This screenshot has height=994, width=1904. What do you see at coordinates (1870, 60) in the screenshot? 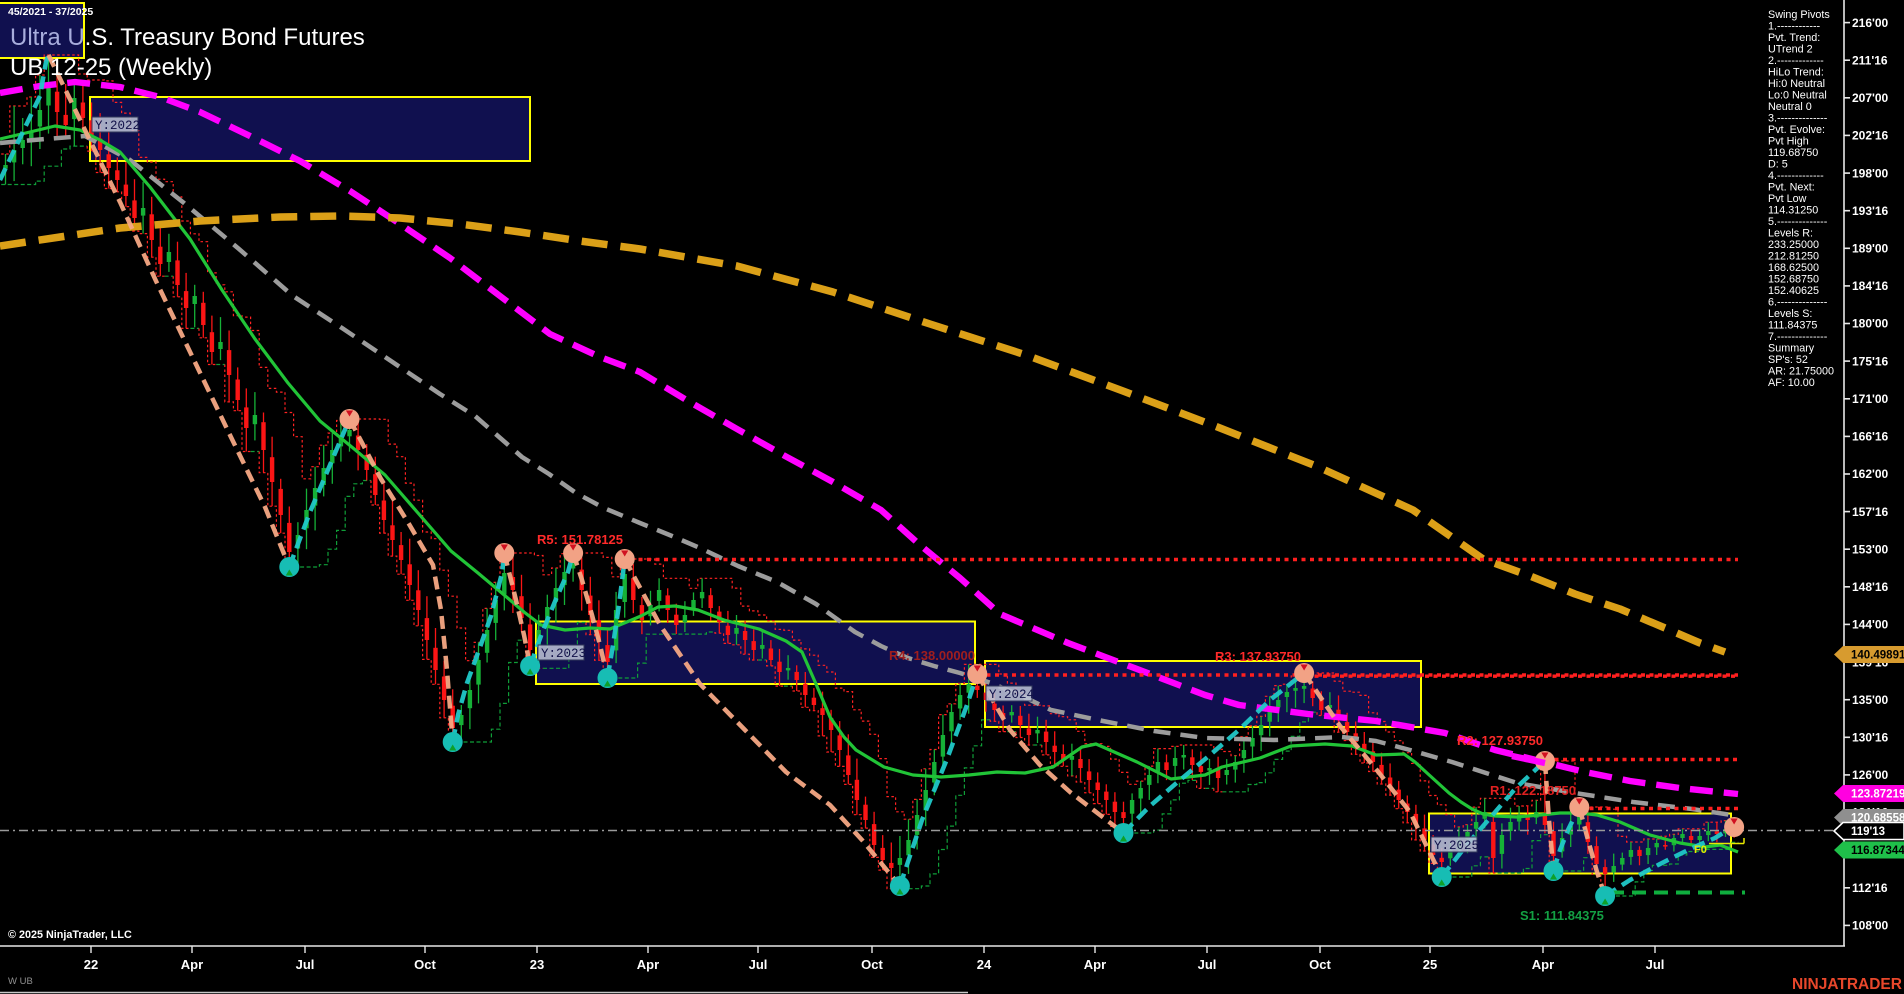
I see `svg-text: 211'16` at bounding box center [1870, 60].